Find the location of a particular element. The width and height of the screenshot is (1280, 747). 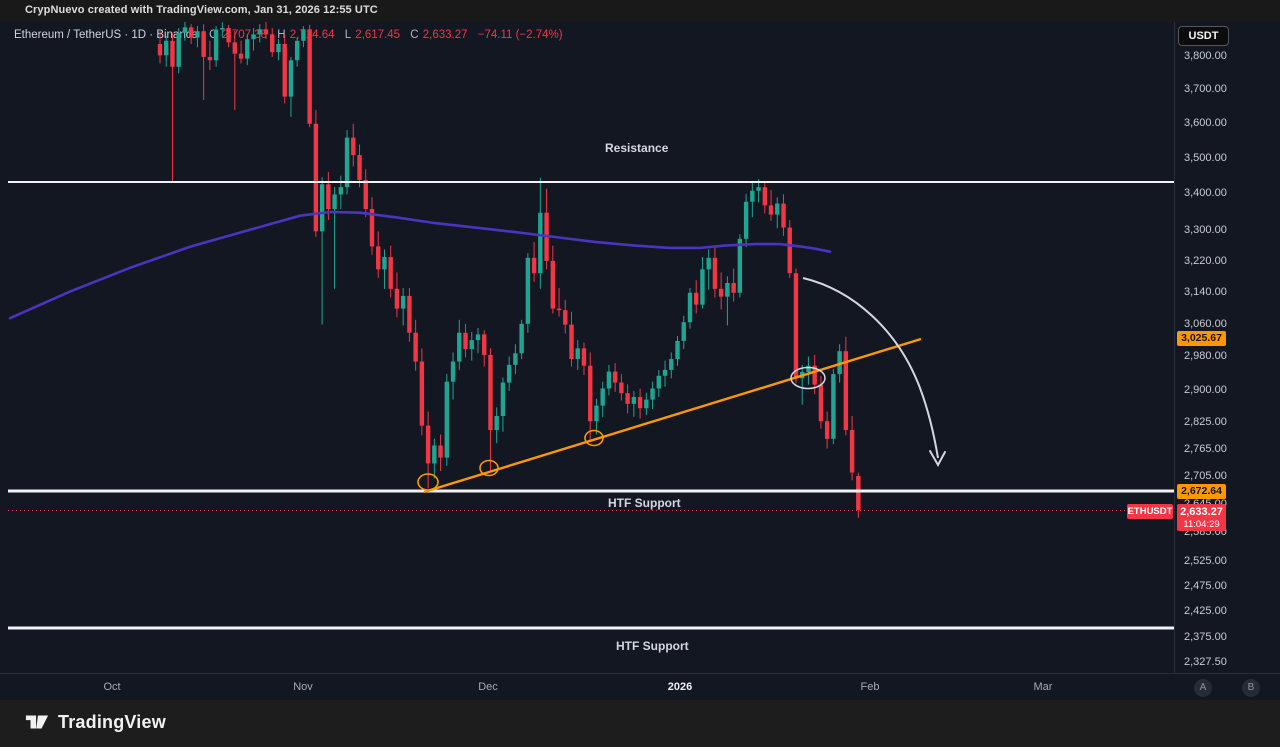

resistance-label: Resistance is located at coordinates (637, 148).